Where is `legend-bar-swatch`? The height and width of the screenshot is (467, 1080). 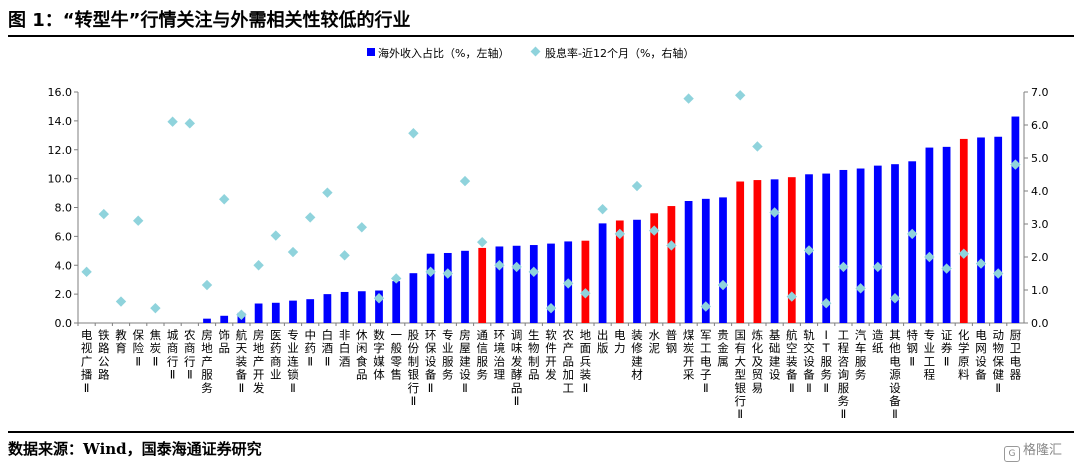
legend-bar-swatch is located at coordinates (371, 52).